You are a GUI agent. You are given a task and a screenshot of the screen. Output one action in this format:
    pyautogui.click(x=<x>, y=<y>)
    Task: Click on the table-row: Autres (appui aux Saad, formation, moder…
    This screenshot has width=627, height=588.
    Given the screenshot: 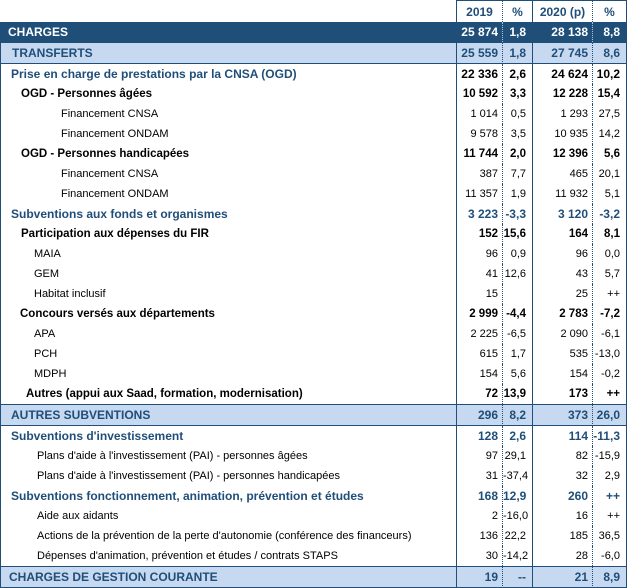 What is the action you would take?
    pyautogui.click(x=313, y=394)
    